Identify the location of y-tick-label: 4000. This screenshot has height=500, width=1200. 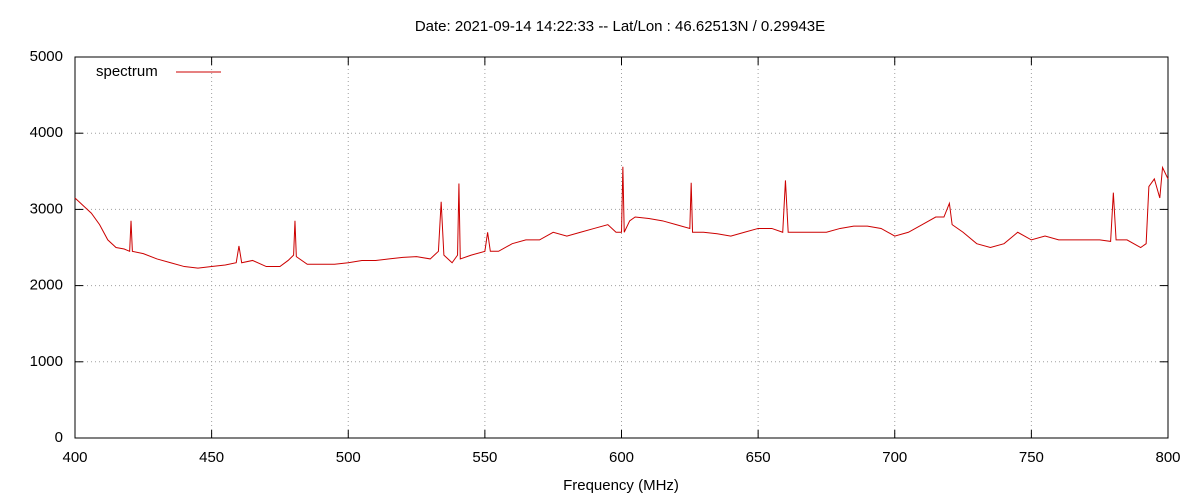
(46, 132).